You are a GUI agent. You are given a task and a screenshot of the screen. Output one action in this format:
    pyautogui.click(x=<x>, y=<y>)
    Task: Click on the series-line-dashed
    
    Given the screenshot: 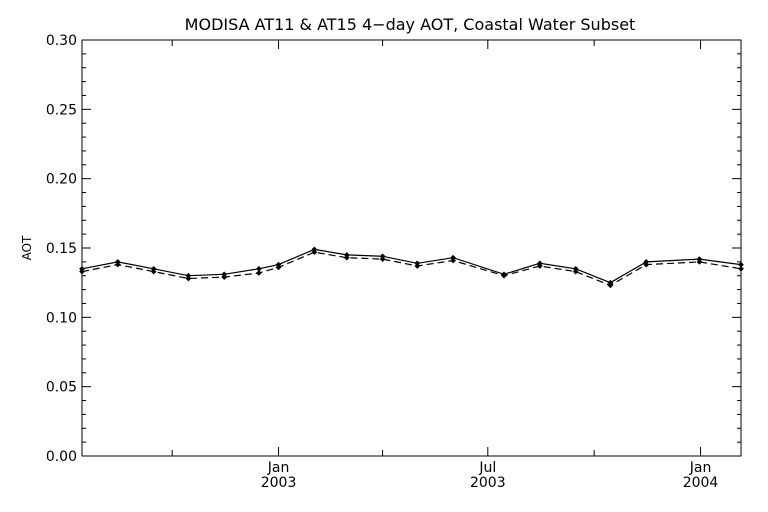 What is the action you would take?
    pyautogui.click(x=411, y=269)
    